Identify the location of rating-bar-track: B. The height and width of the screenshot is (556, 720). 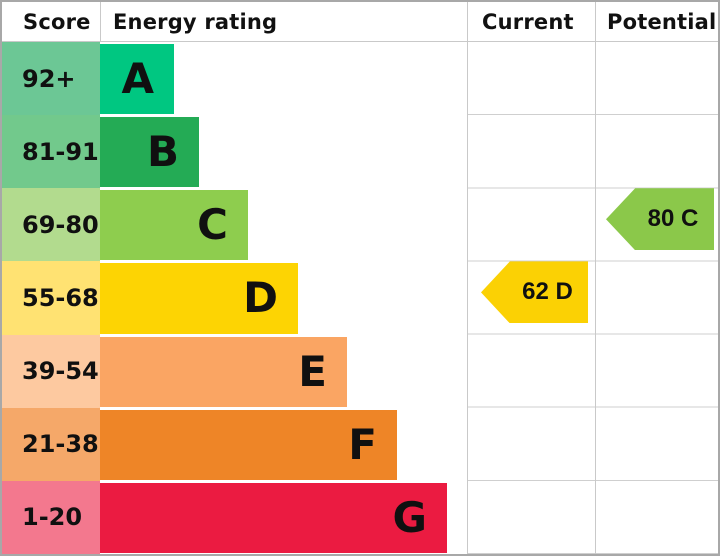
(283, 151).